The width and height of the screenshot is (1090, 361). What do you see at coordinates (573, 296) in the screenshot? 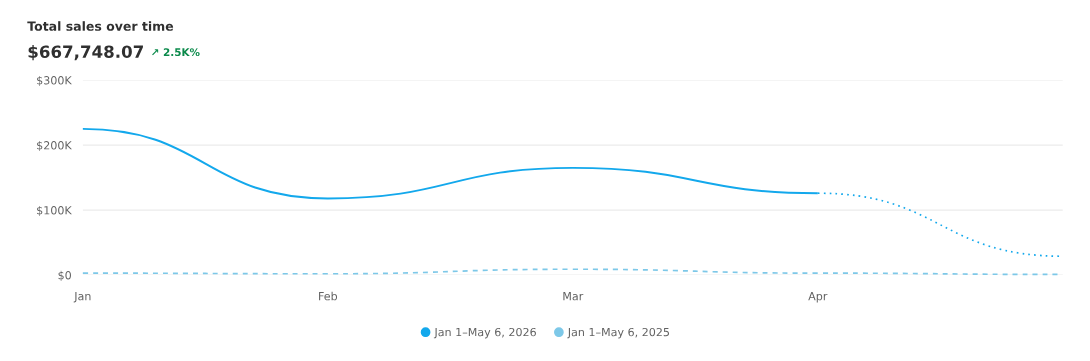
I see `x-tick-label: Mar` at bounding box center [573, 296].